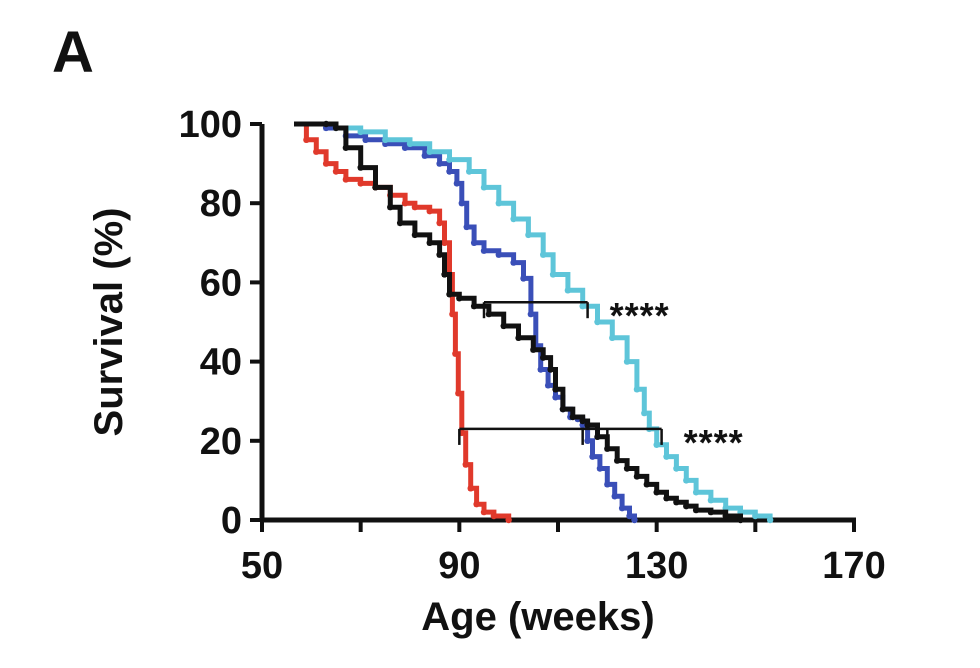 The image size is (980, 668). What do you see at coordinates (601, 379) in the screenshot?
I see `significance-annotations: **** ****` at bounding box center [601, 379].